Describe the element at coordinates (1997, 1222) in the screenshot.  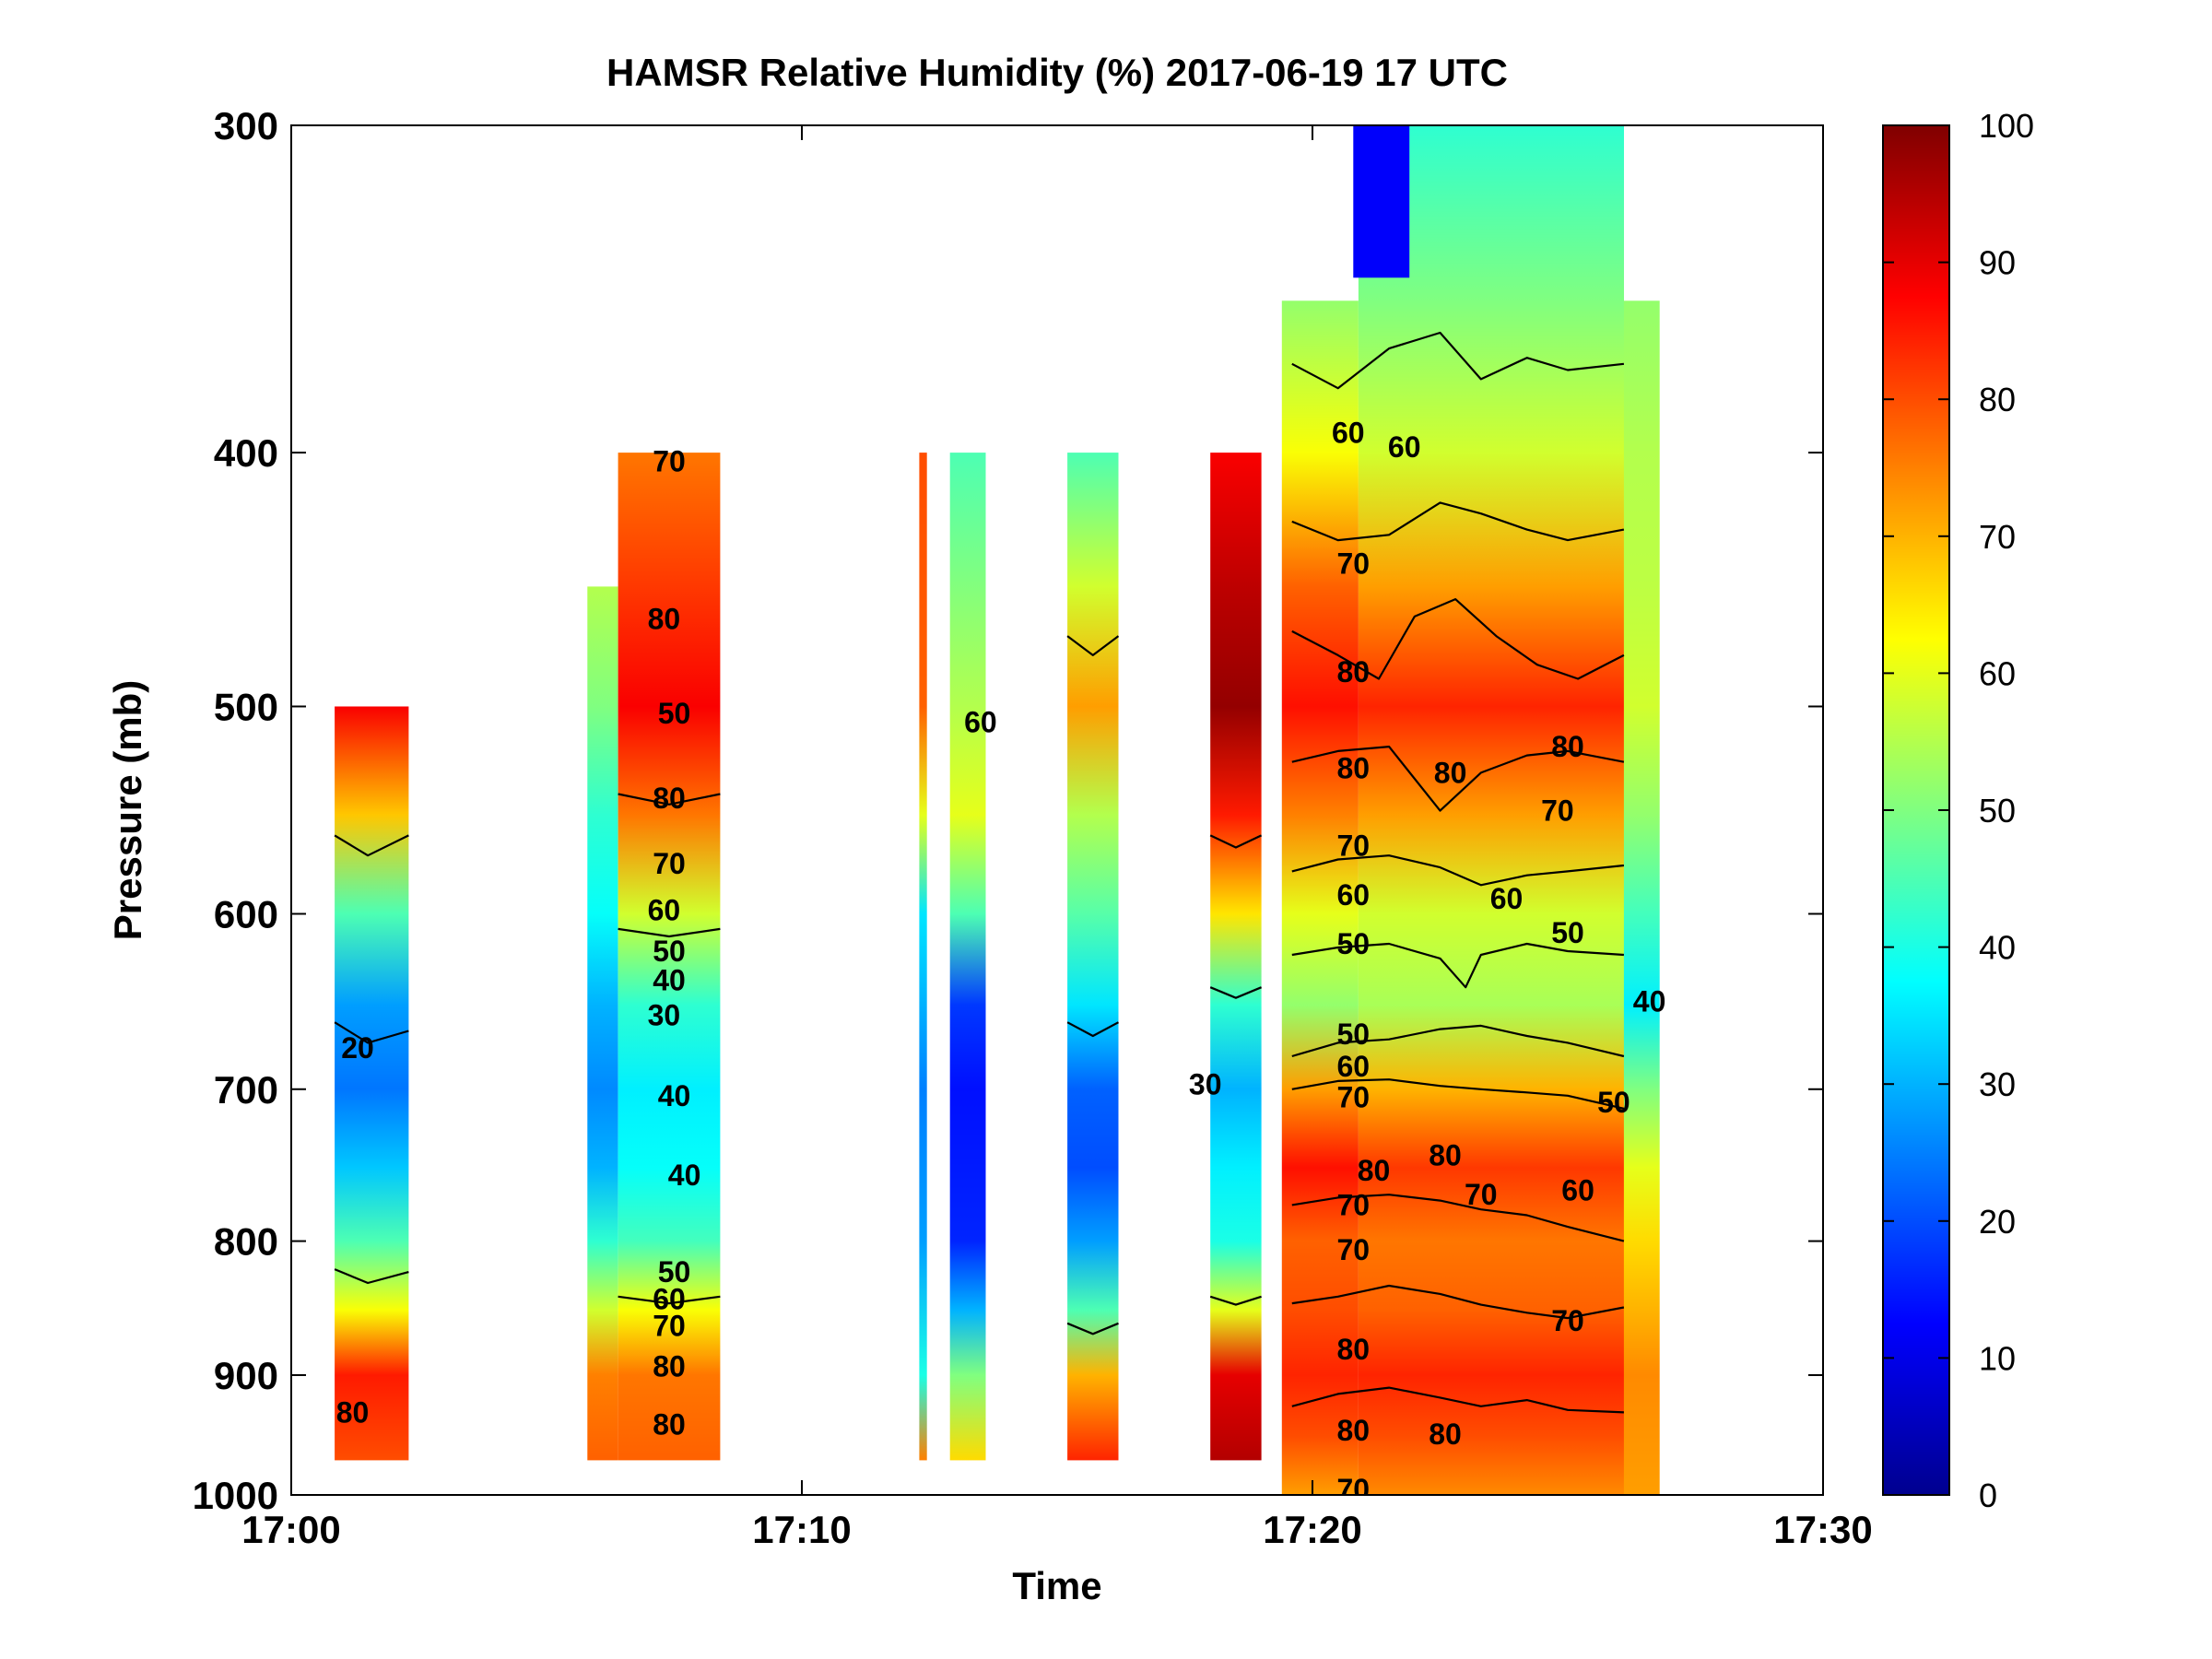
I see `colorbar-tick-label: 20` at that location.